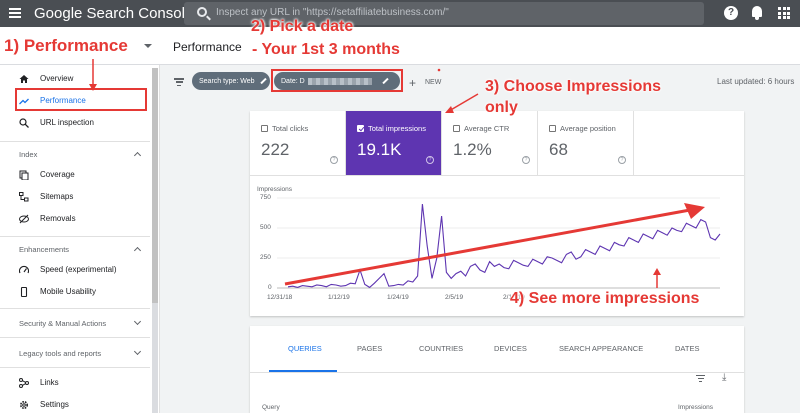 This screenshot has width=800, height=413. What do you see at coordinates (293, 81) in the screenshot?
I see `chip-label: Date: D` at bounding box center [293, 81].